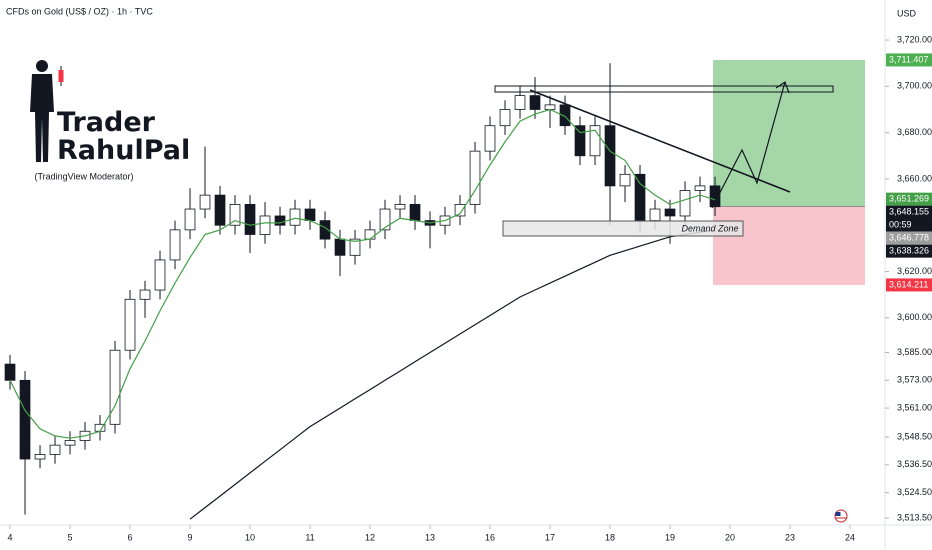 This screenshot has height=550, width=932. Describe the element at coordinates (610, 537) in the screenshot. I see `x-tick-label: 18` at that location.